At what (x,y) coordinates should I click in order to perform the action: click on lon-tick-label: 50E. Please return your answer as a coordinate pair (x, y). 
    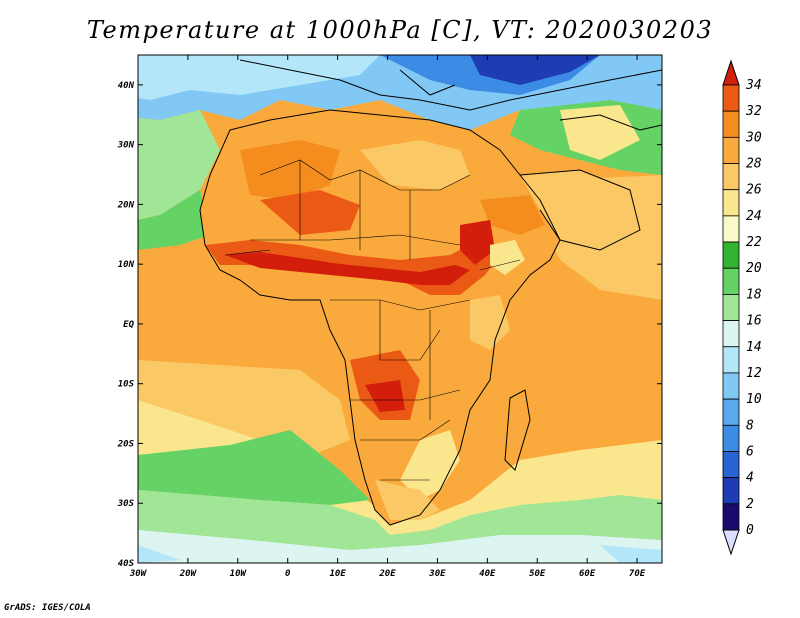
    Looking at the image, I should click on (537, 574).